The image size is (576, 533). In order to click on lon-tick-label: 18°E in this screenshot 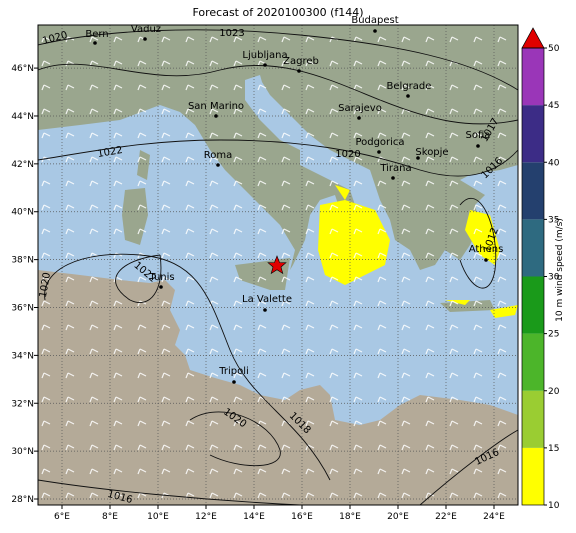, I will do `click(350, 517)`.